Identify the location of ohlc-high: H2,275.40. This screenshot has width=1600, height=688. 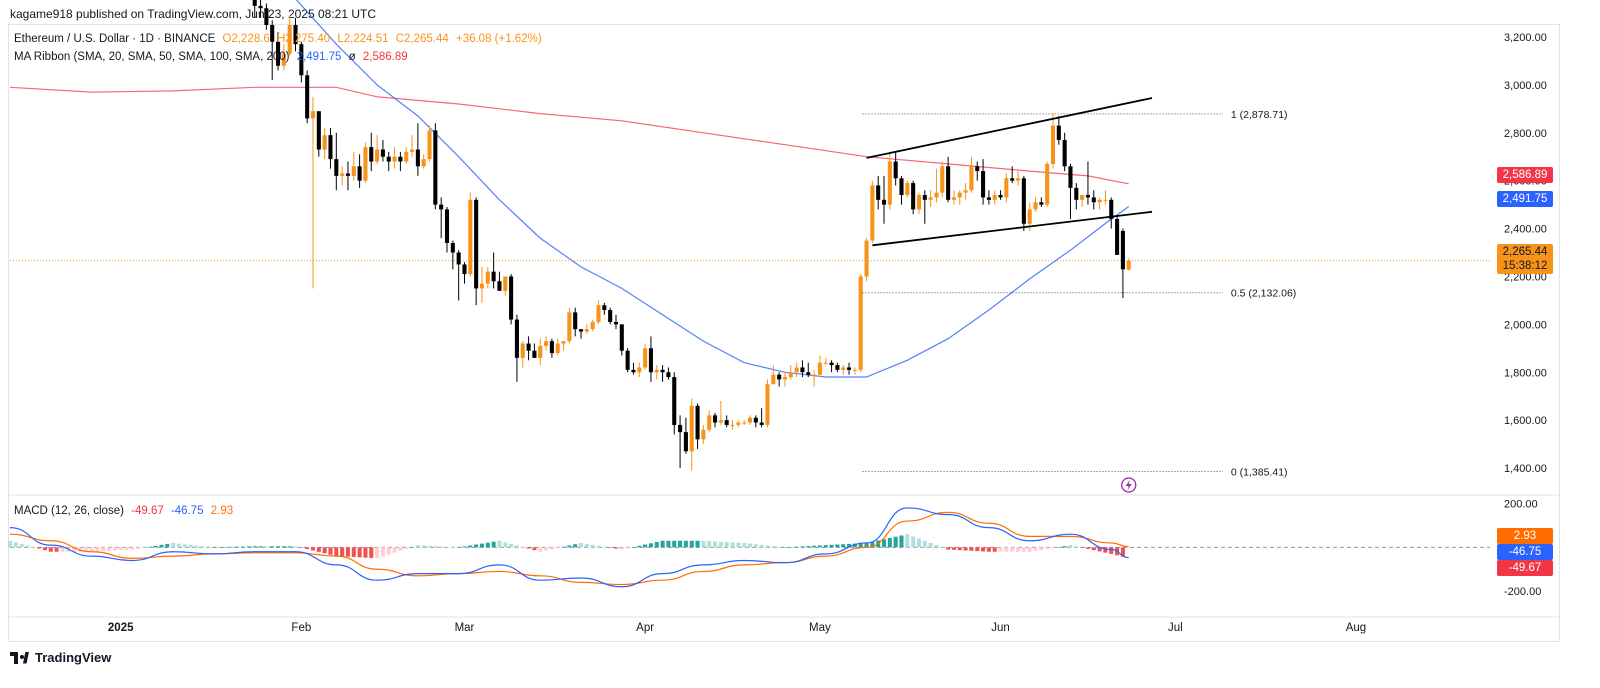
(304, 39).